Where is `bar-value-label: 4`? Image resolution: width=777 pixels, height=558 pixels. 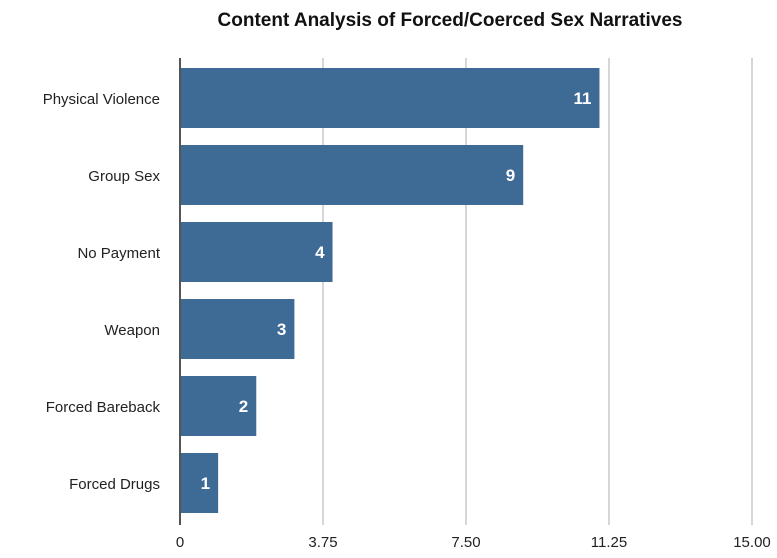
bar-value-label: 4 is located at coordinates (320, 252).